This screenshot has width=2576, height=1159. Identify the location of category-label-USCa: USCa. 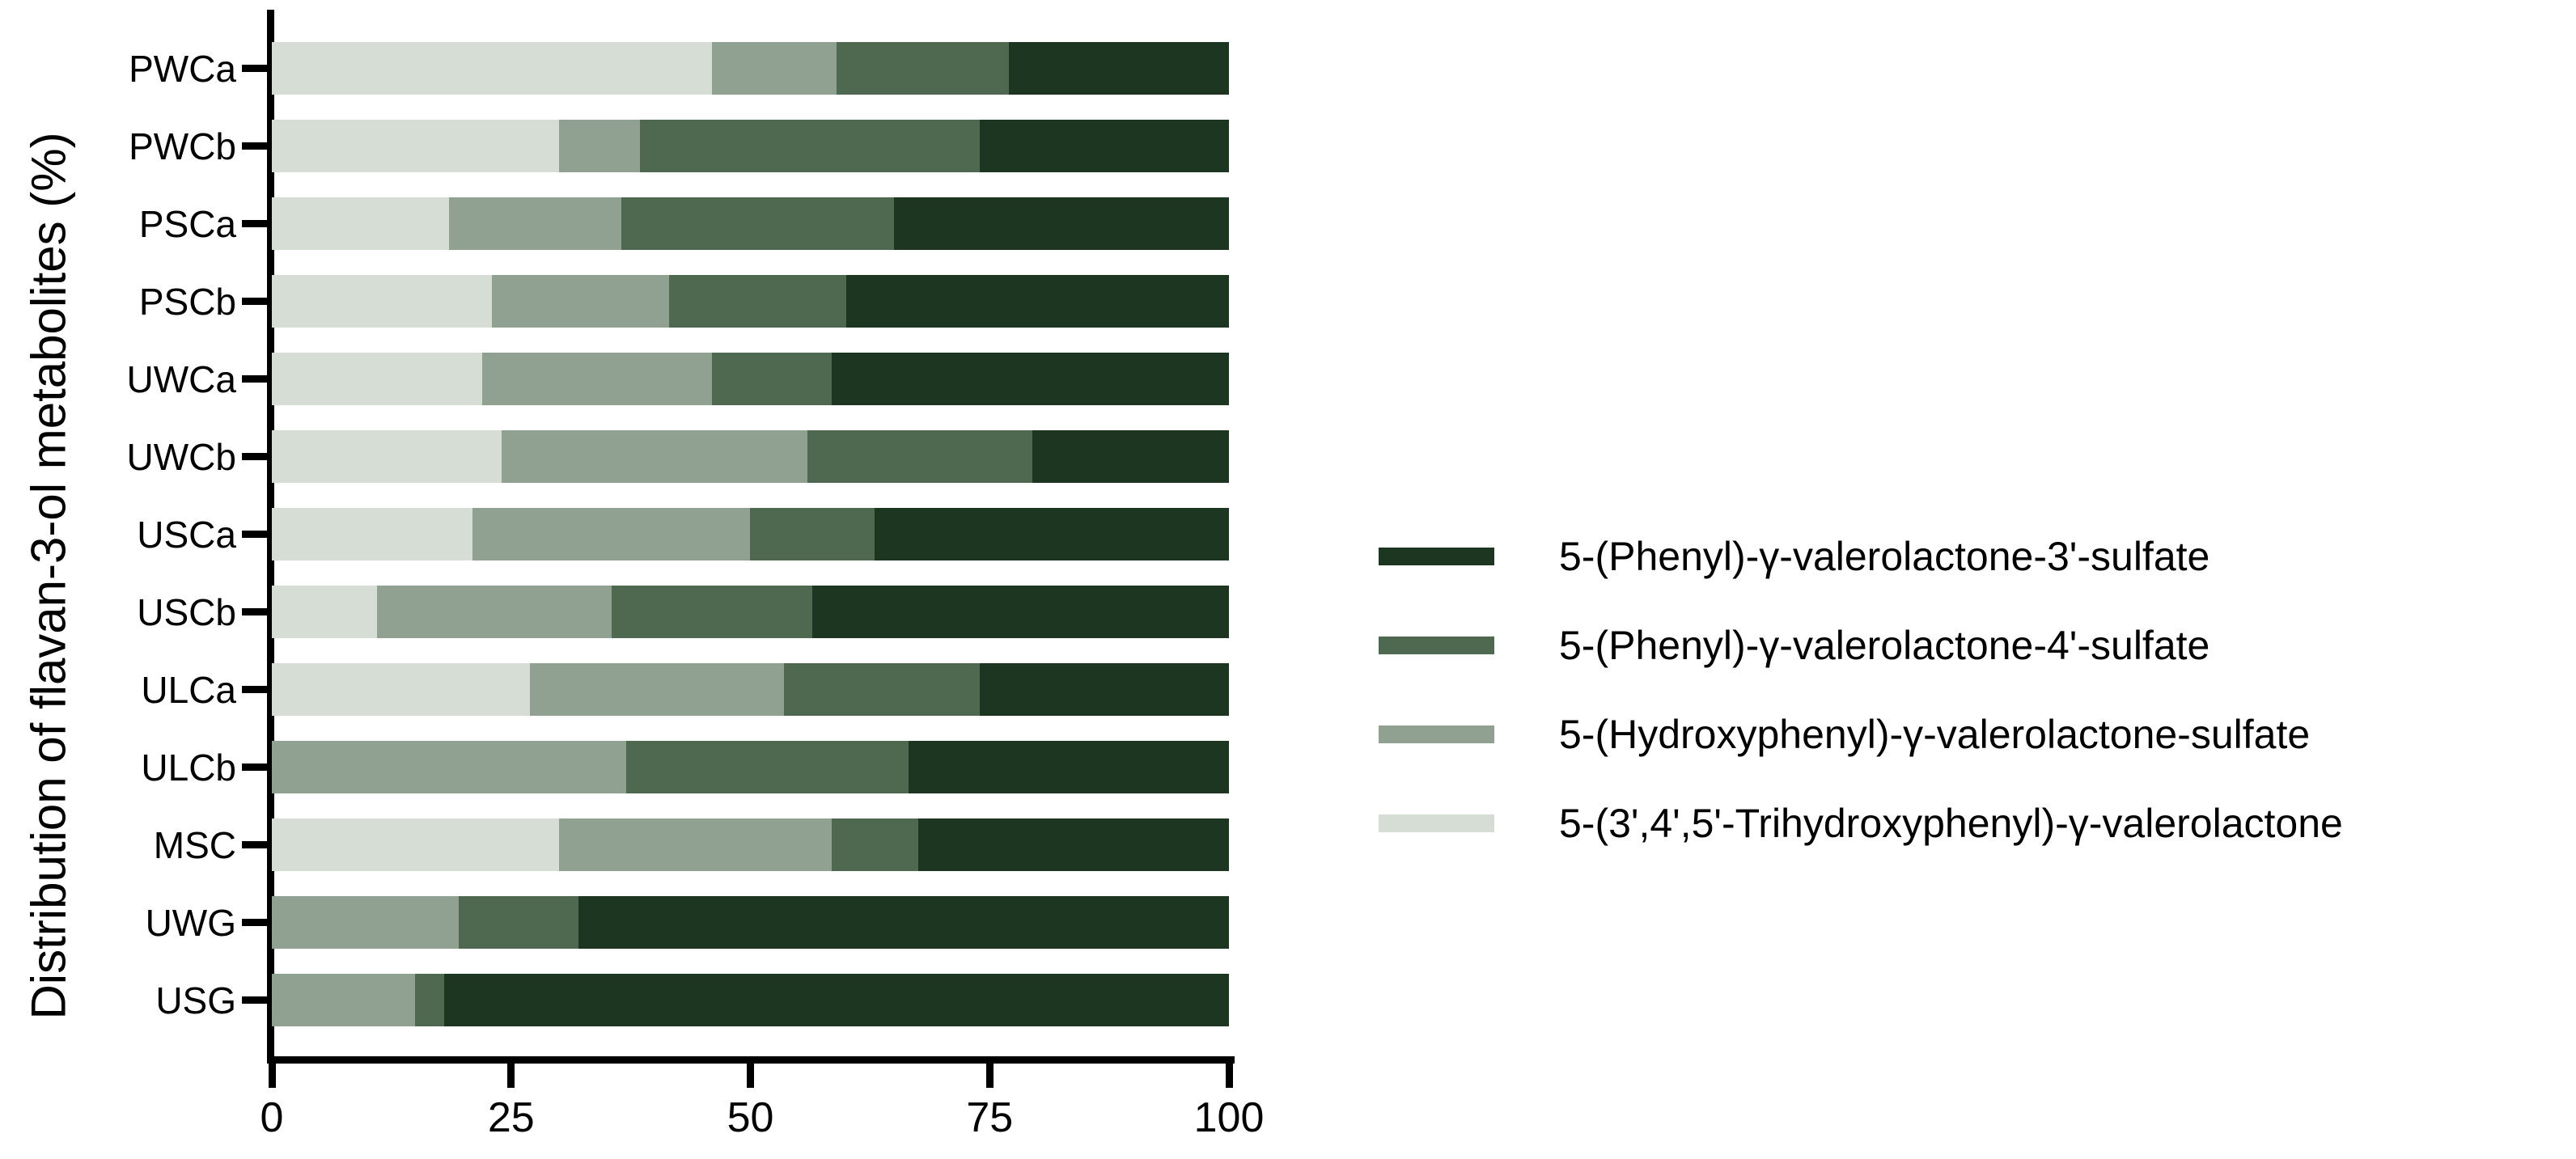
(186, 534).